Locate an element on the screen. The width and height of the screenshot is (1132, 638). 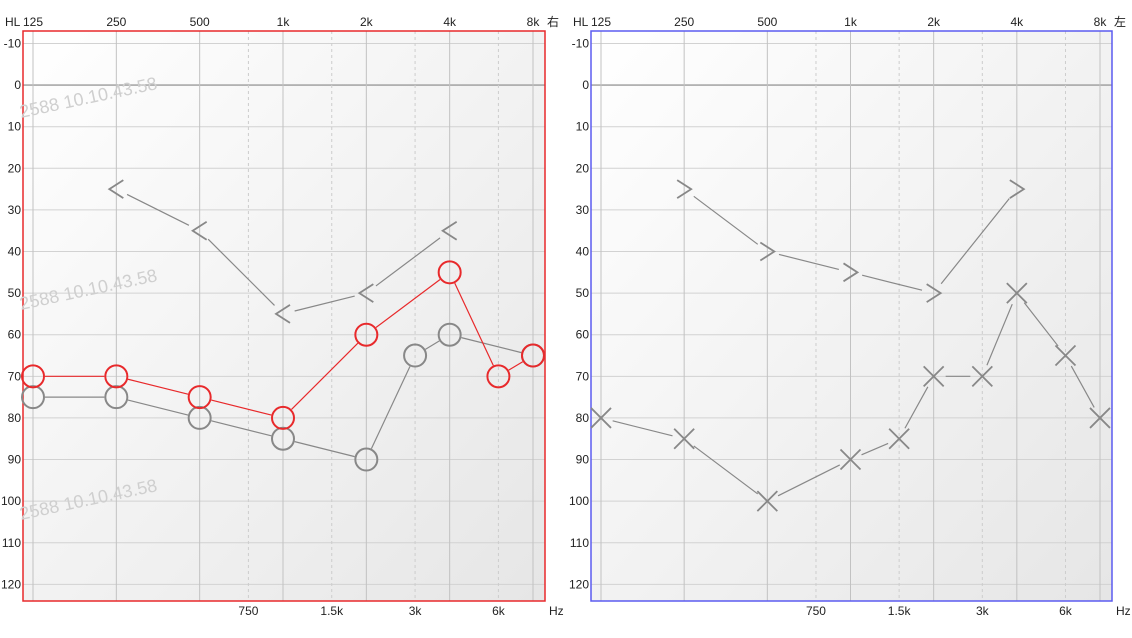
x-tick-label-bottom: 6k is located at coordinates (499, 611).